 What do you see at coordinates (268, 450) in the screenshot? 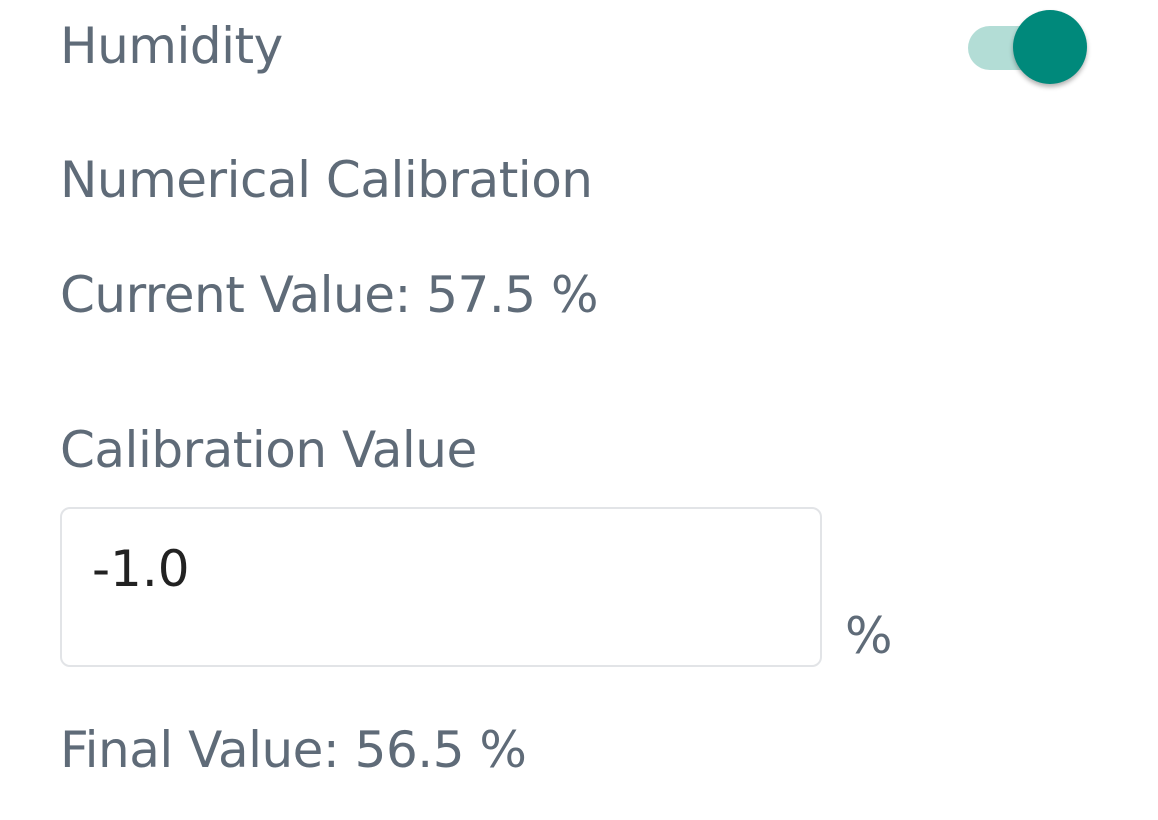
I see `field-label: Calibration Value` at bounding box center [268, 450].